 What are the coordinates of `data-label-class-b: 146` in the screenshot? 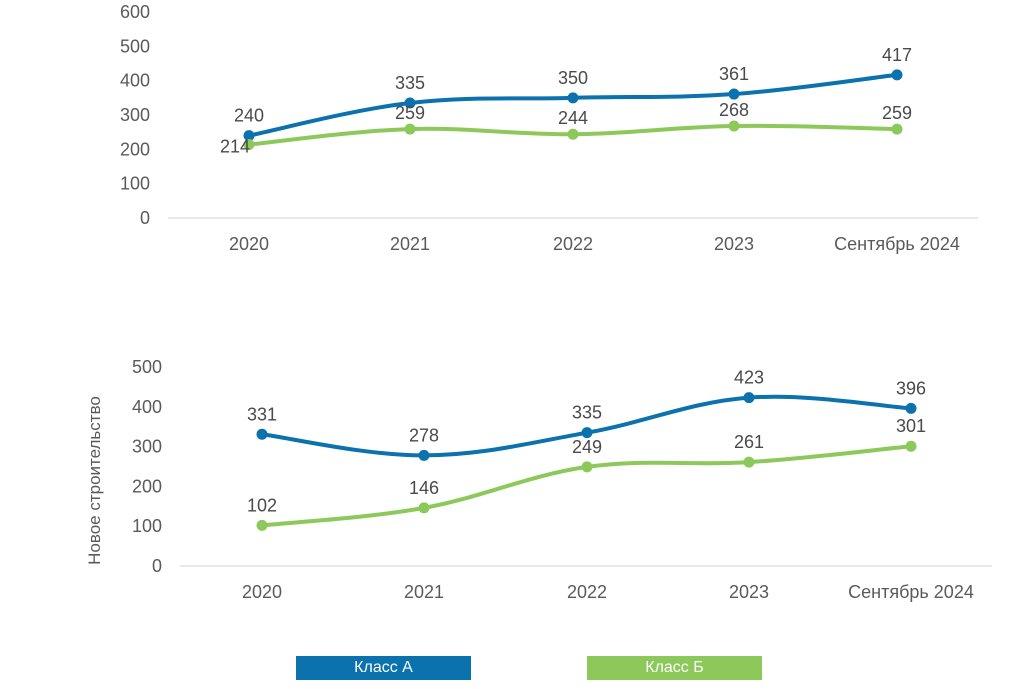 It's located at (424, 488).